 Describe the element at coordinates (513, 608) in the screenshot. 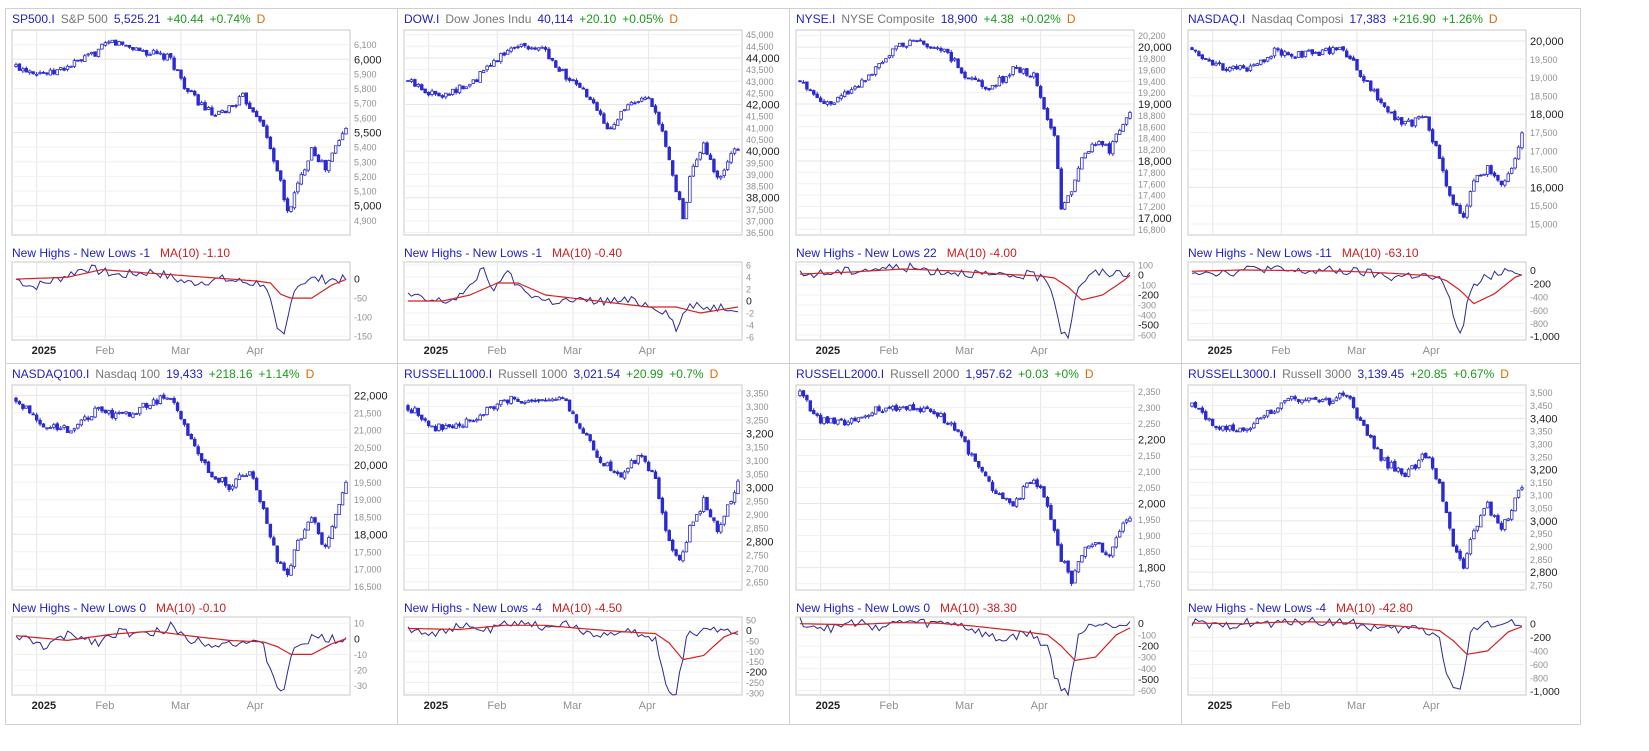

I see `indicator-header: New Highs - New Lows -4 MA(10) -4.50` at that location.